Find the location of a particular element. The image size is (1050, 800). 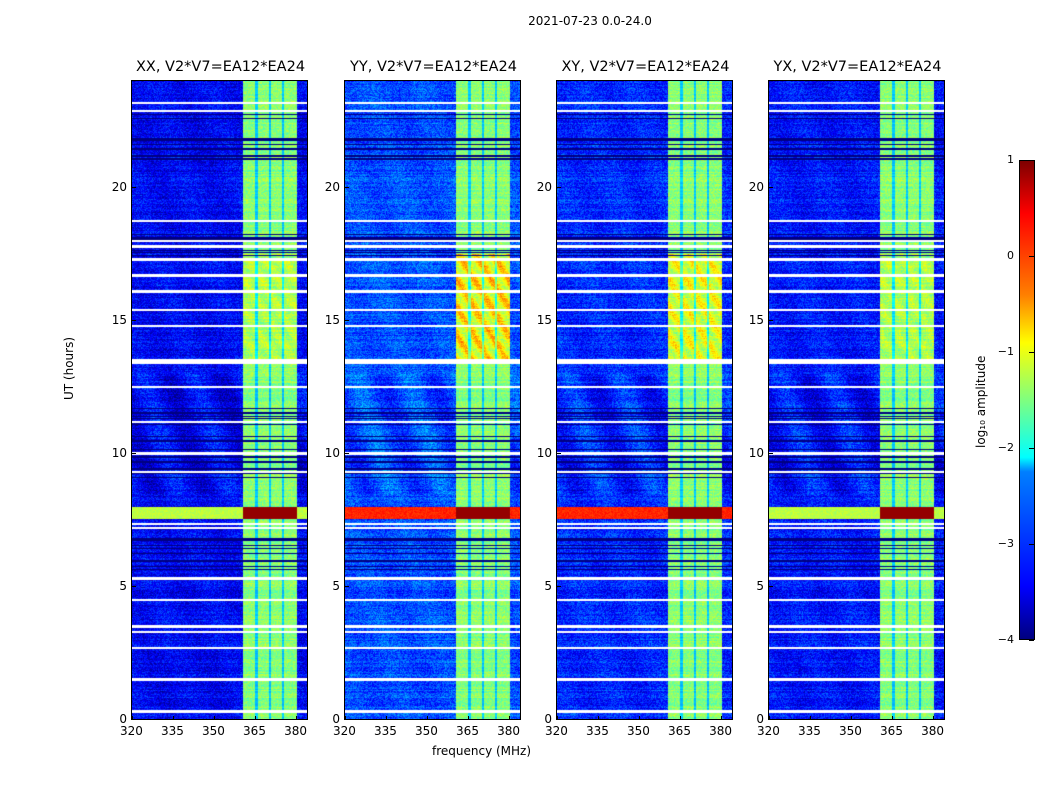

x-axis-label: frequency (MHz) is located at coordinates (482, 751).